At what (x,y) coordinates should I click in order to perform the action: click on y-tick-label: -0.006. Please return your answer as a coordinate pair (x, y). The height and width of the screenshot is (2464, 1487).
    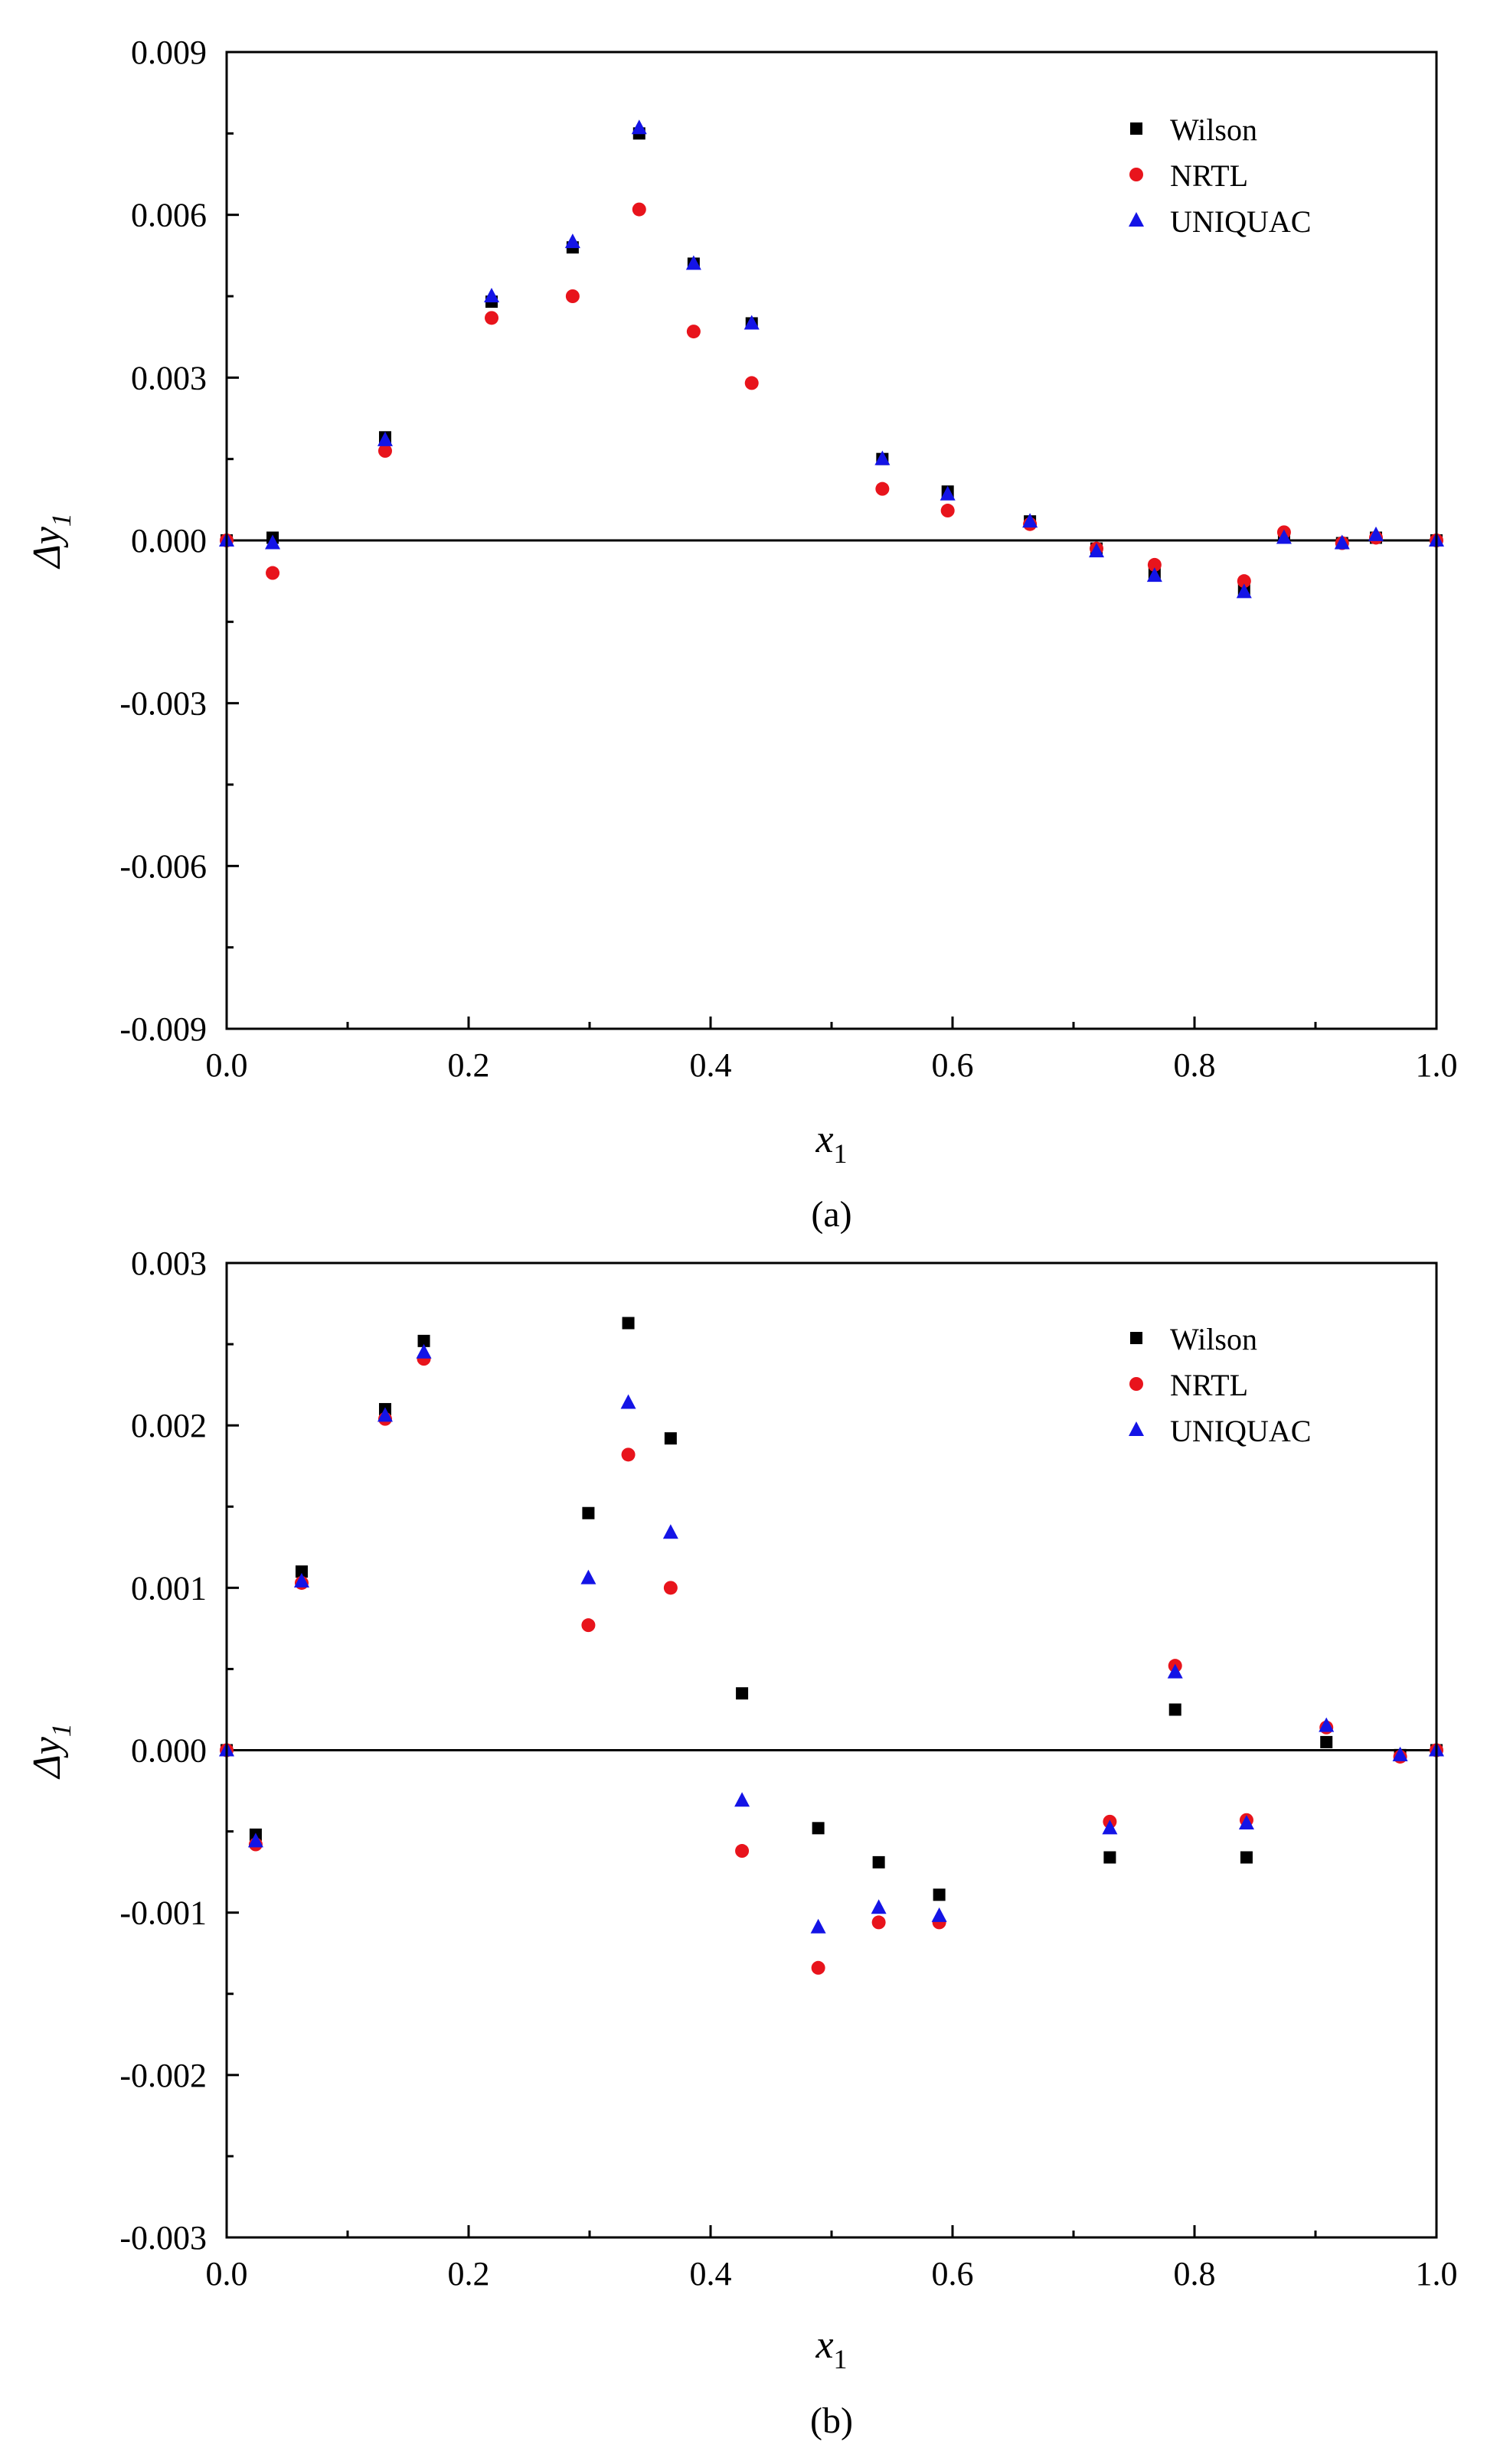
    Looking at the image, I should click on (163, 866).